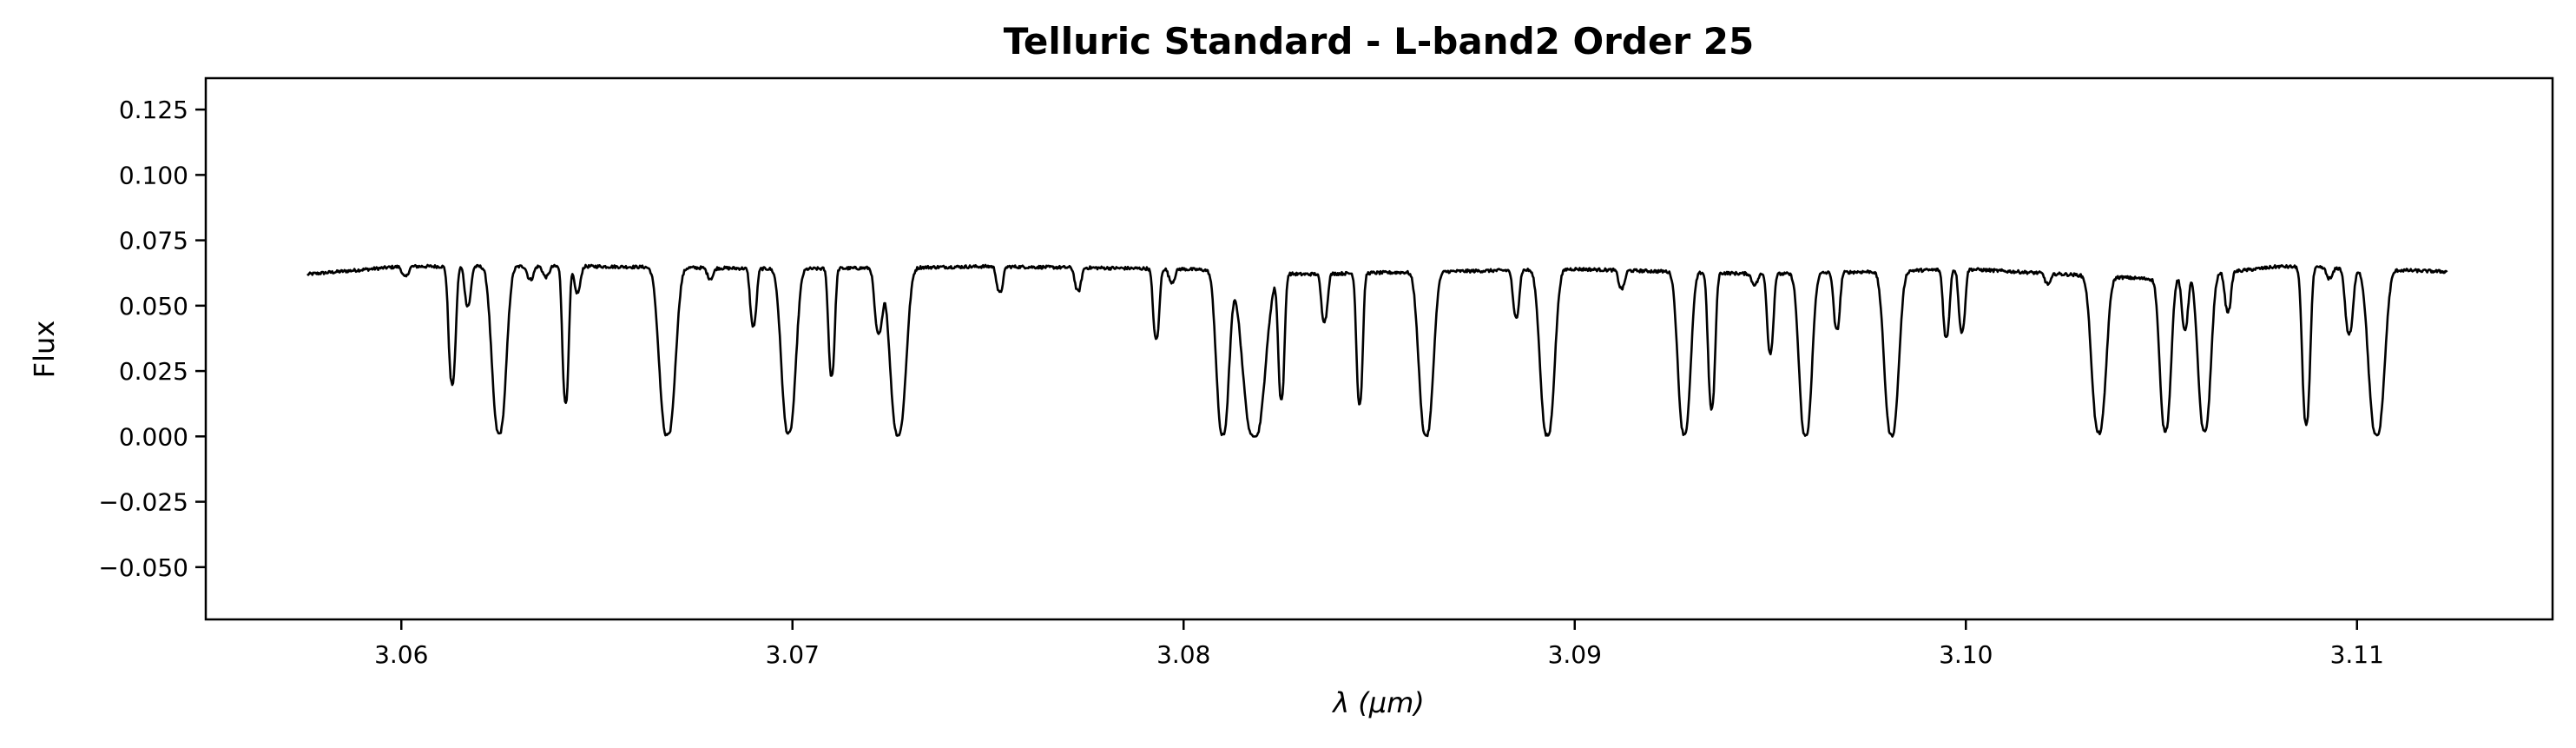 This screenshot has width=2576, height=748. Describe the element at coordinates (401, 654) in the screenshot. I see `x-tick-label: 3.06` at that location.